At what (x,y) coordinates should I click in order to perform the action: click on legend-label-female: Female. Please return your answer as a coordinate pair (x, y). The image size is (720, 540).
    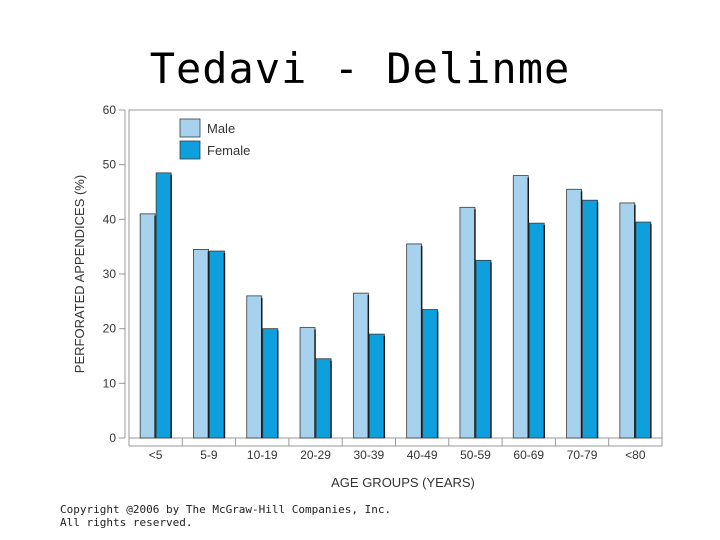
    Looking at the image, I should click on (228, 150).